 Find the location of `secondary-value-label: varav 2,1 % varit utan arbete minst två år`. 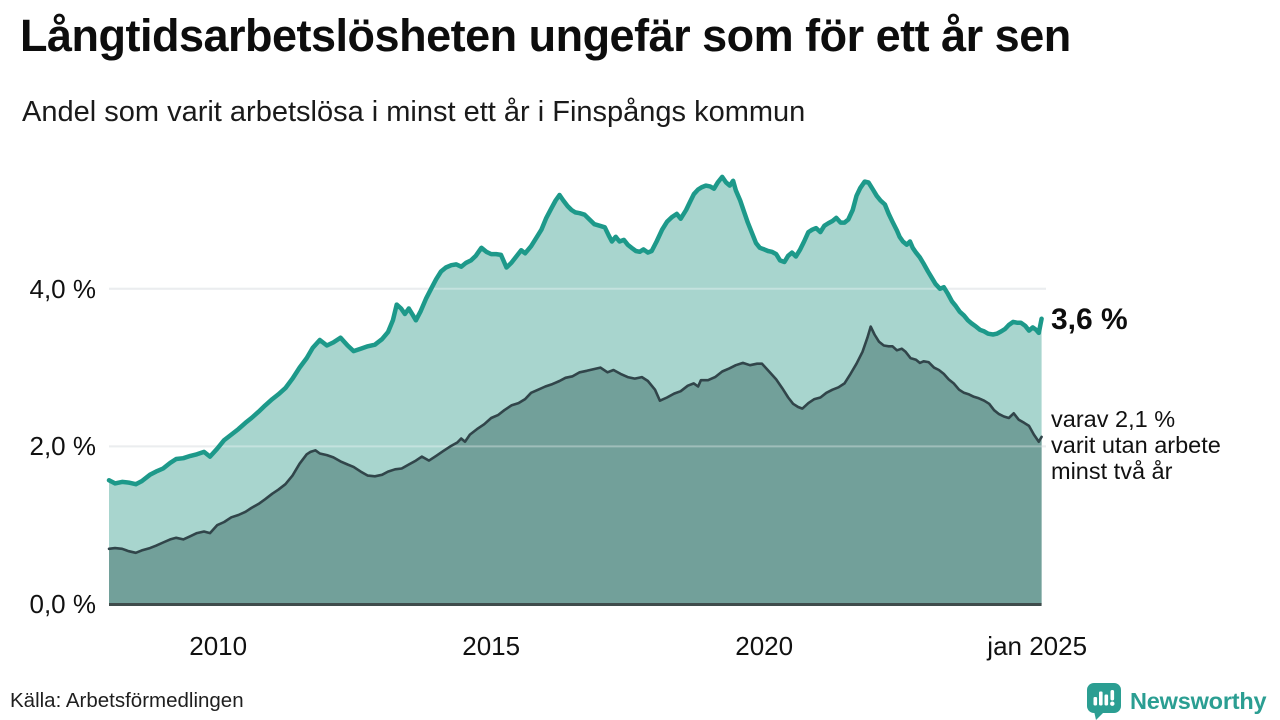

secondary-value-label: varav 2,1 % varit utan arbete minst två år is located at coordinates (1136, 445).